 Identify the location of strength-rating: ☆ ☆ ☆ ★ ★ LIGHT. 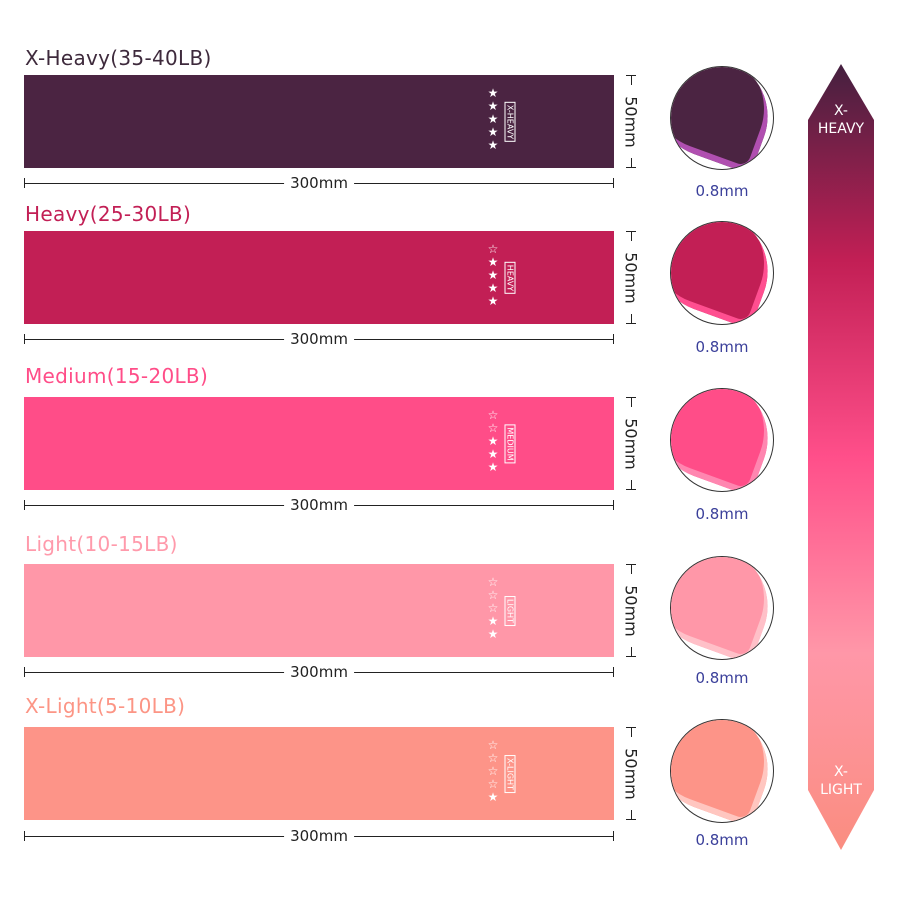
(506, 611).